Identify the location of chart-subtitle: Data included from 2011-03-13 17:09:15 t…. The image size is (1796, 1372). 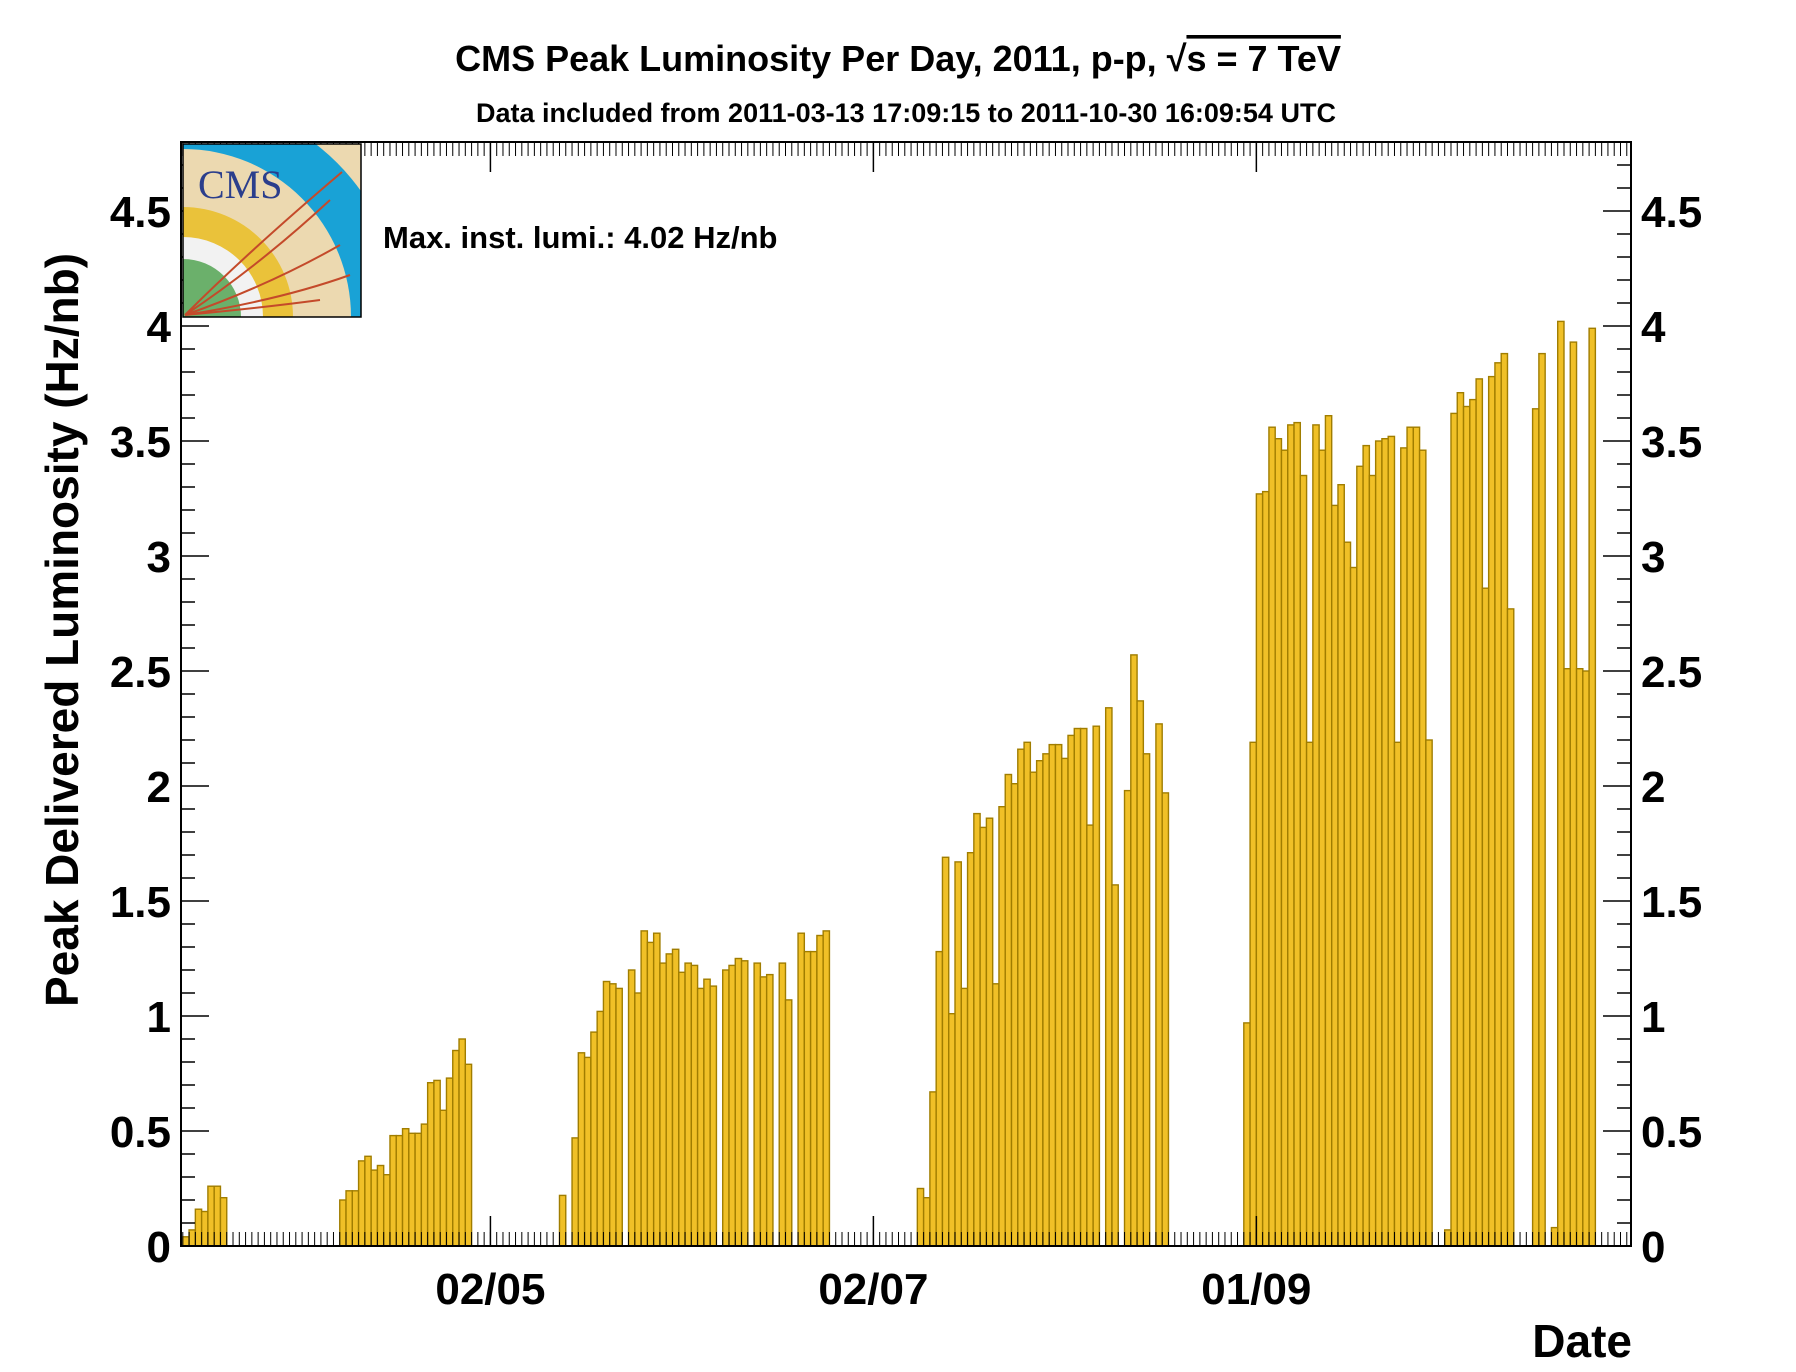
(906, 113).